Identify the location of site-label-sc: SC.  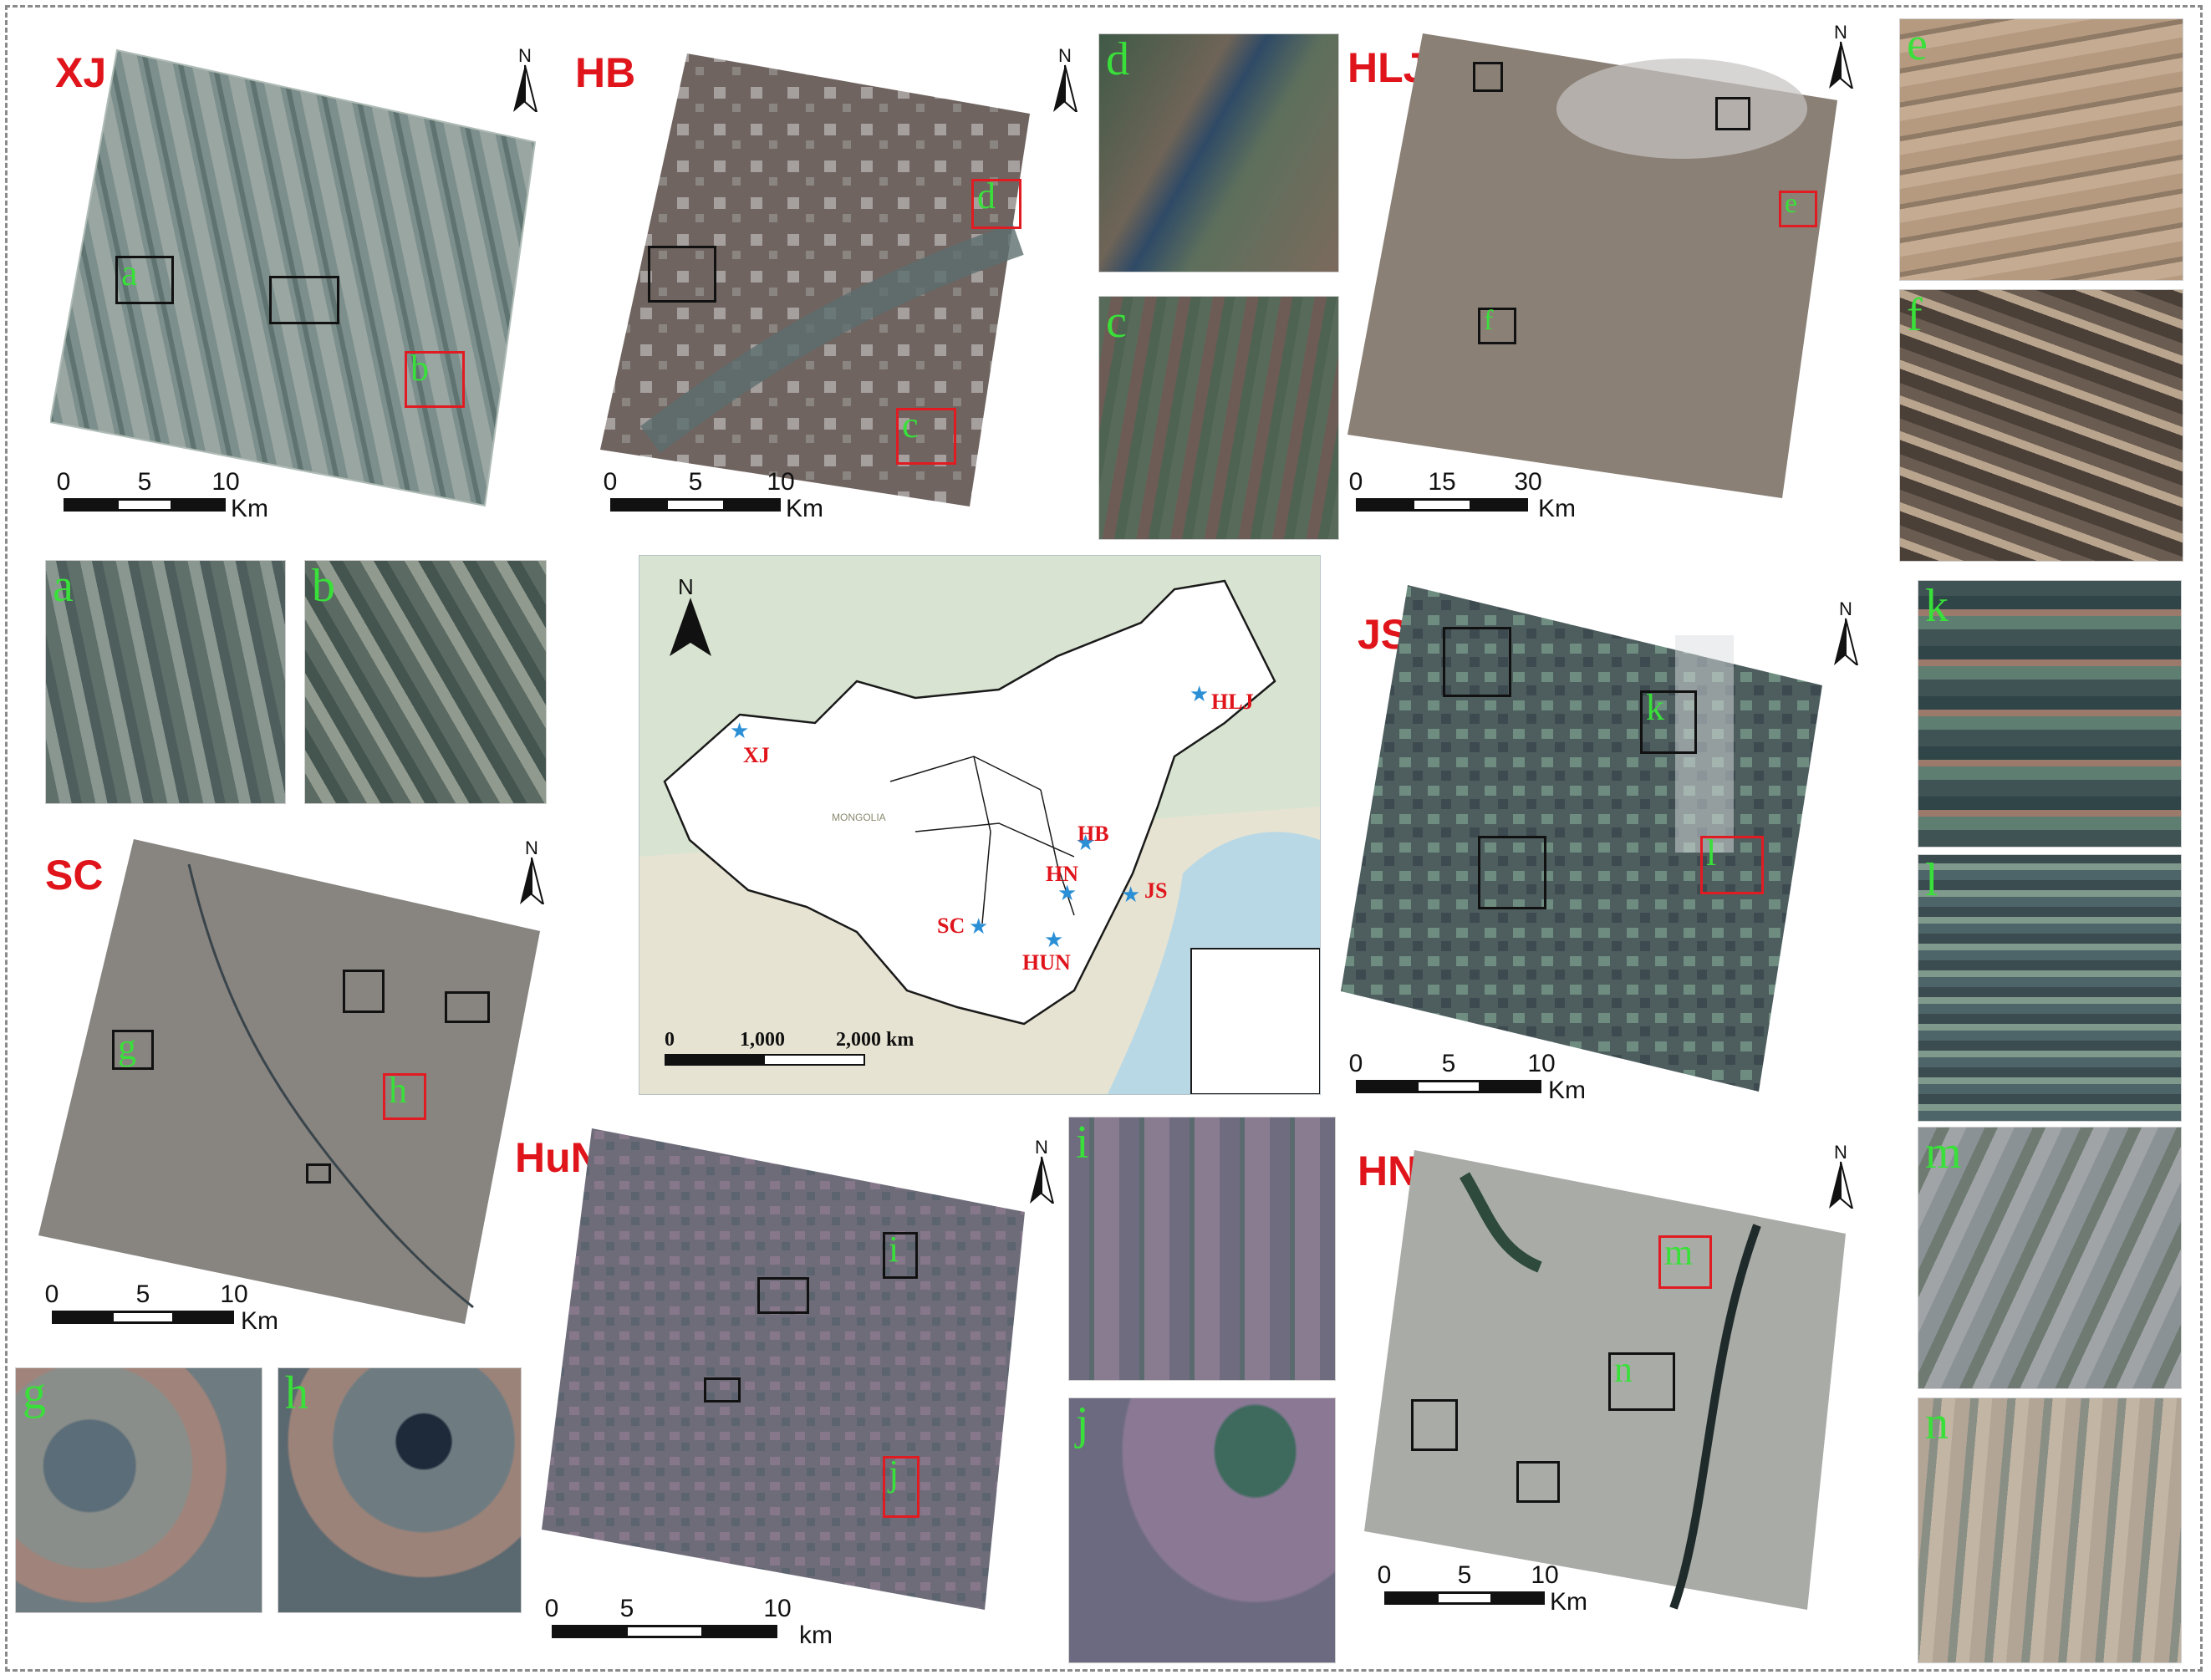
(74, 875).